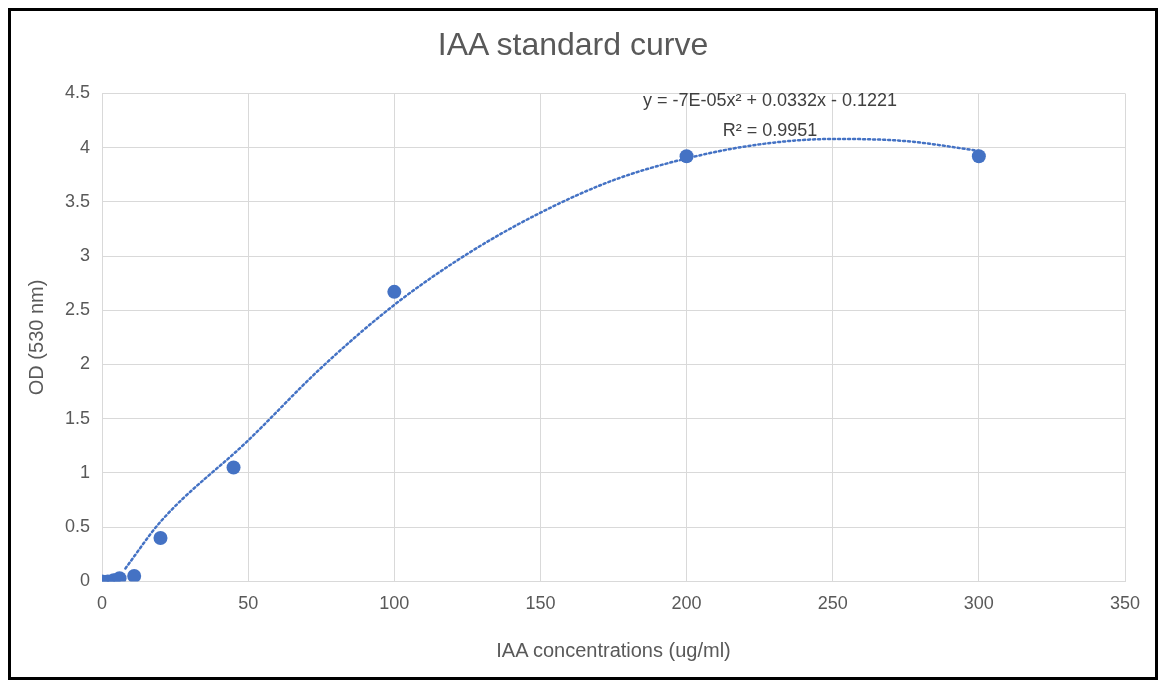  What do you see at coordinates (573, 44) in the screenshot?
I see `chart-title: IAA standard curve` at bounding box center [573, 44].